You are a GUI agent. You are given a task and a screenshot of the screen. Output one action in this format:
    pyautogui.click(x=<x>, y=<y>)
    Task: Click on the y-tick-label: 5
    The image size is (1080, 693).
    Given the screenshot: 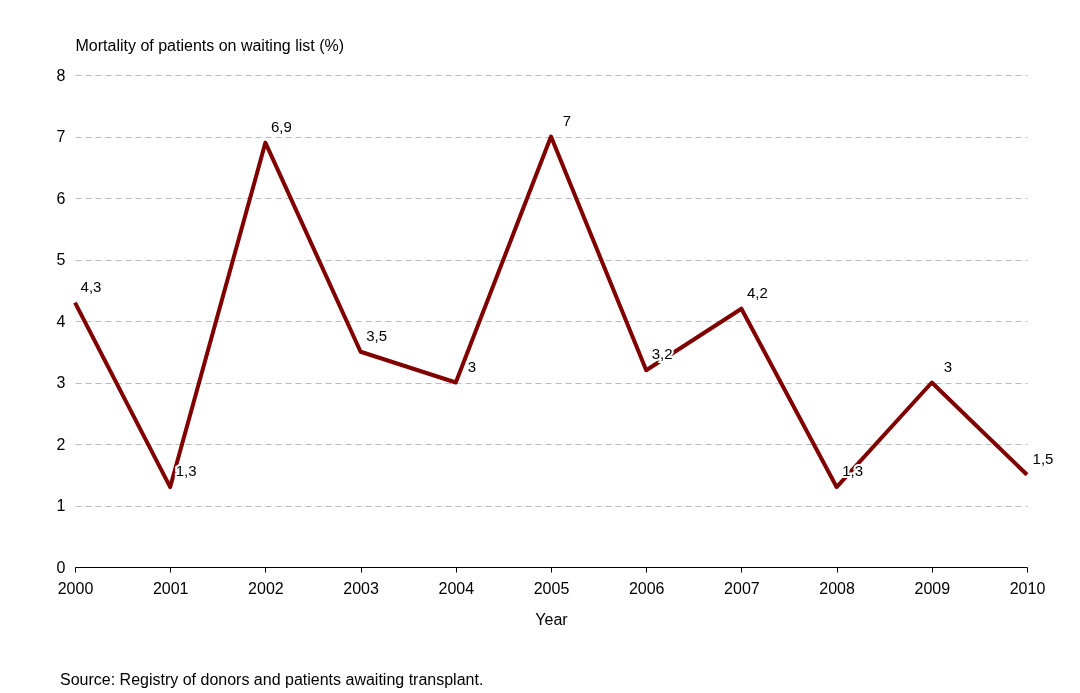 What is the action you would take?
    pyautogui.click(x=61, y=259)
    